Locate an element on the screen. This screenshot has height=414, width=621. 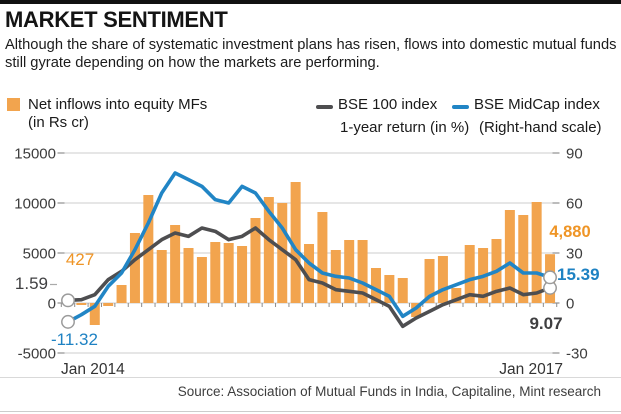
annotation-bar-last: 4,880 is located at coordinates (569, 232).